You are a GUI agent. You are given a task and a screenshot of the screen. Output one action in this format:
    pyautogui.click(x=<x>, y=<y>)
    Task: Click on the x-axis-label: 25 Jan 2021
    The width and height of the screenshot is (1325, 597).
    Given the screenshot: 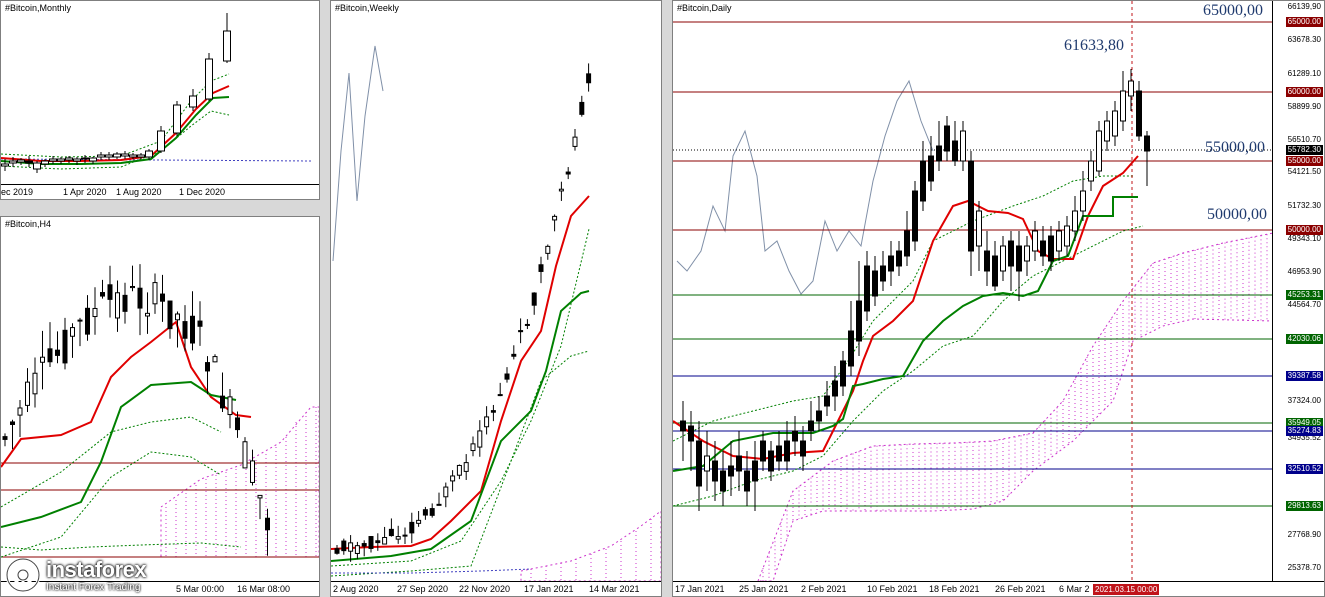 What is the action you would take?
    pyautogui.click(x=764, y=589)
    